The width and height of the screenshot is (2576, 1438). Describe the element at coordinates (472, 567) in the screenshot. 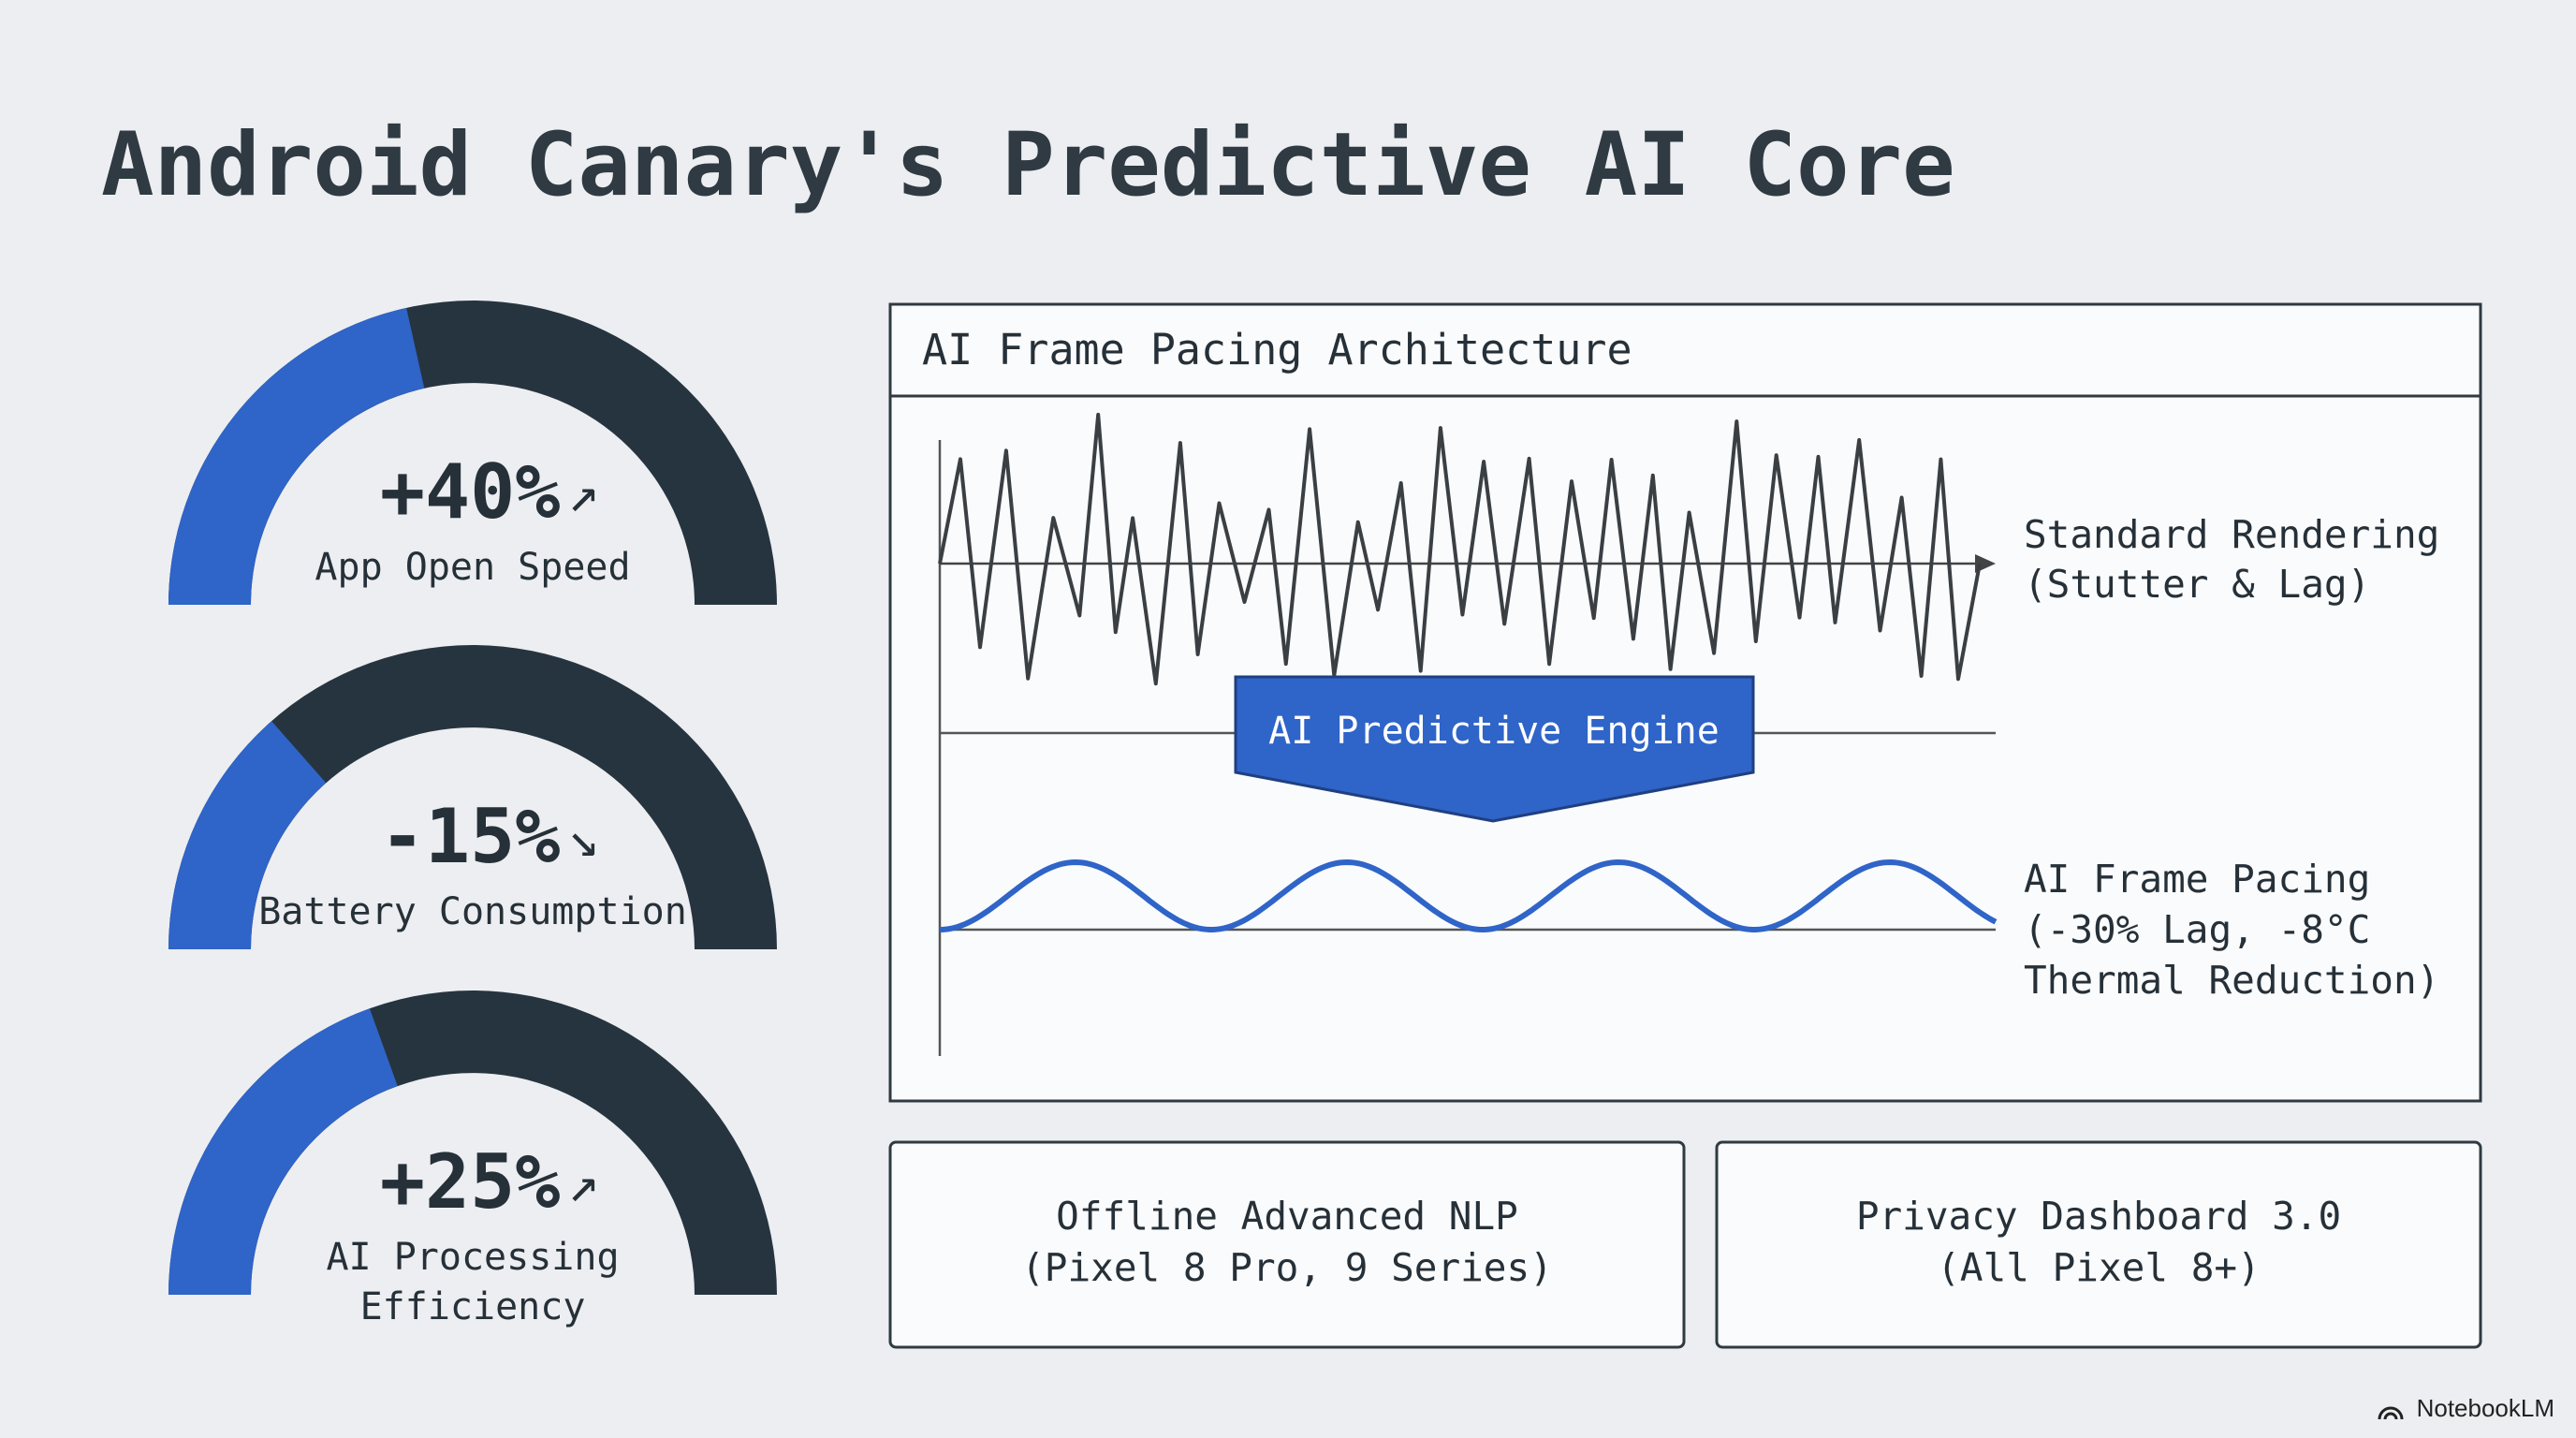

I see `gauge-label: App Open Speed` at that location.